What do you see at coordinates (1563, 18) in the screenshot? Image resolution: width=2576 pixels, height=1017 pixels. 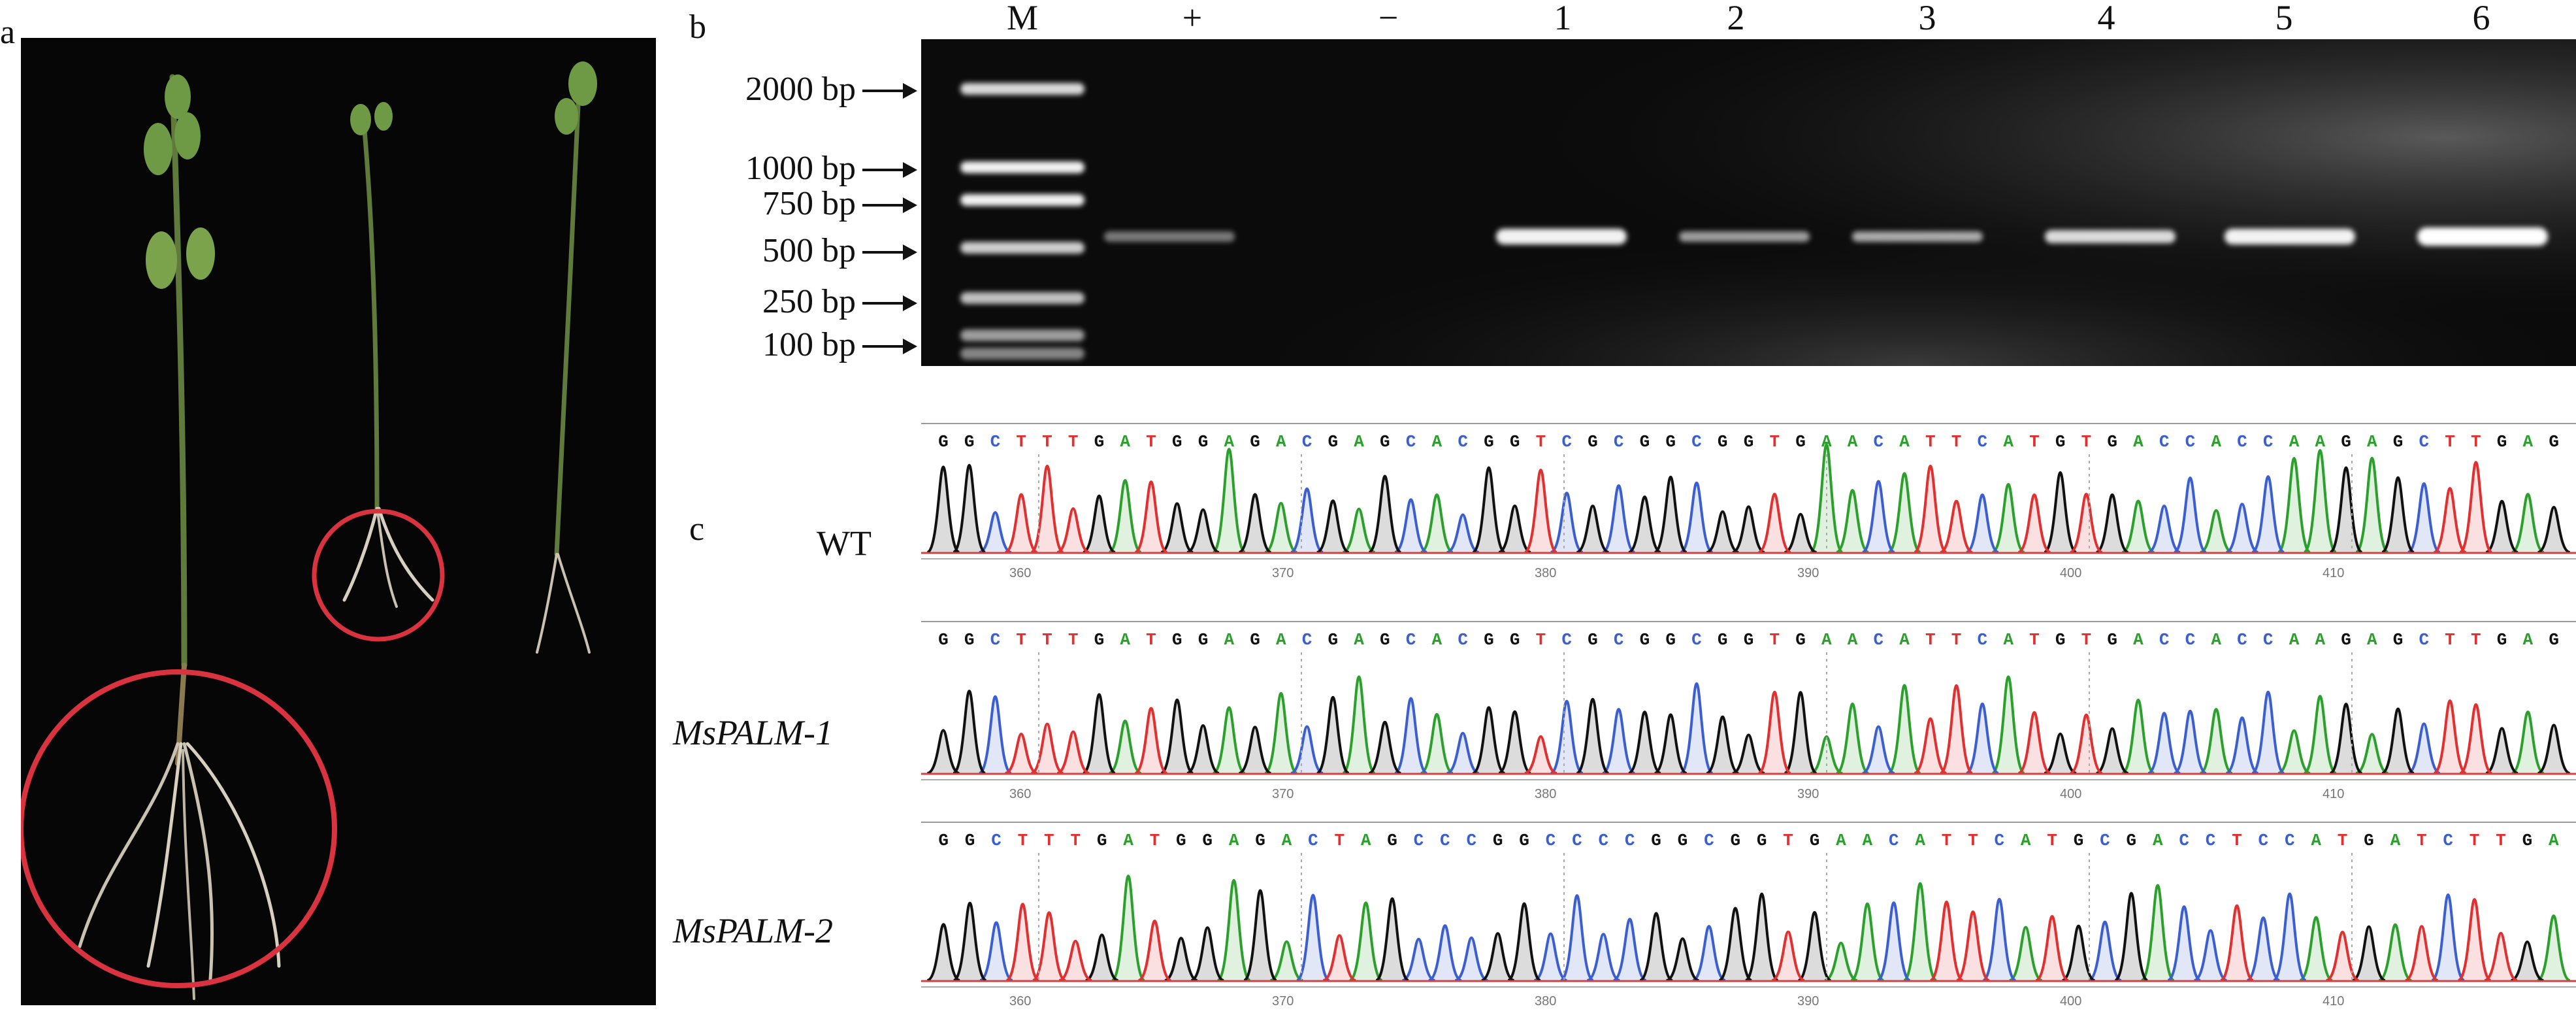 I see `lane-label: 1` at bounding box center [1563, 18].